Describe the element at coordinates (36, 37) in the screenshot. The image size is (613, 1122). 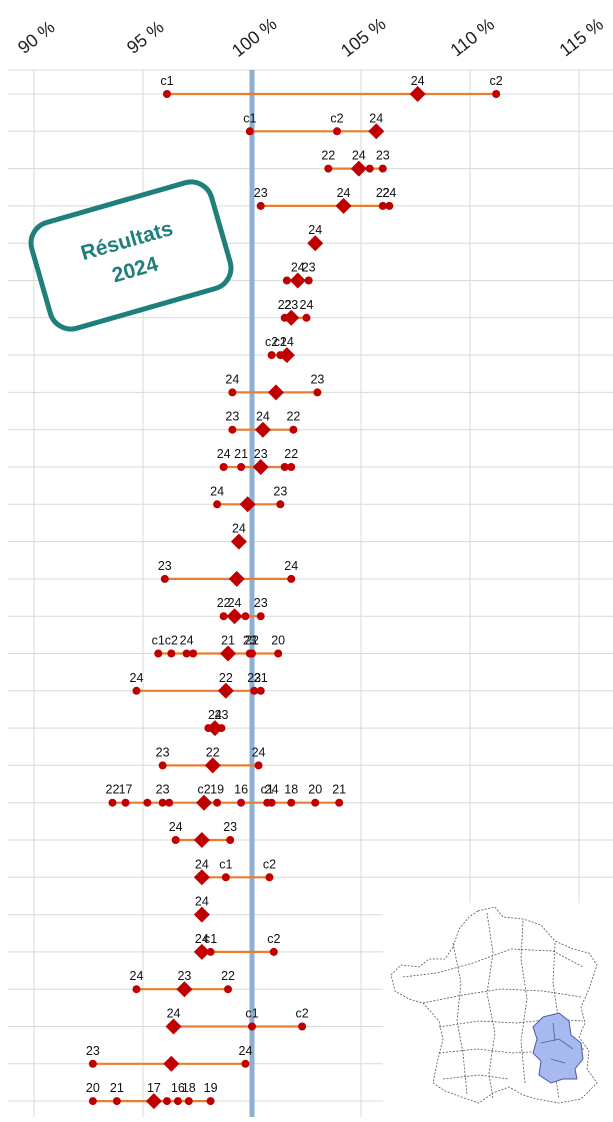
I see `x-tick-label: 90 %` at that location.